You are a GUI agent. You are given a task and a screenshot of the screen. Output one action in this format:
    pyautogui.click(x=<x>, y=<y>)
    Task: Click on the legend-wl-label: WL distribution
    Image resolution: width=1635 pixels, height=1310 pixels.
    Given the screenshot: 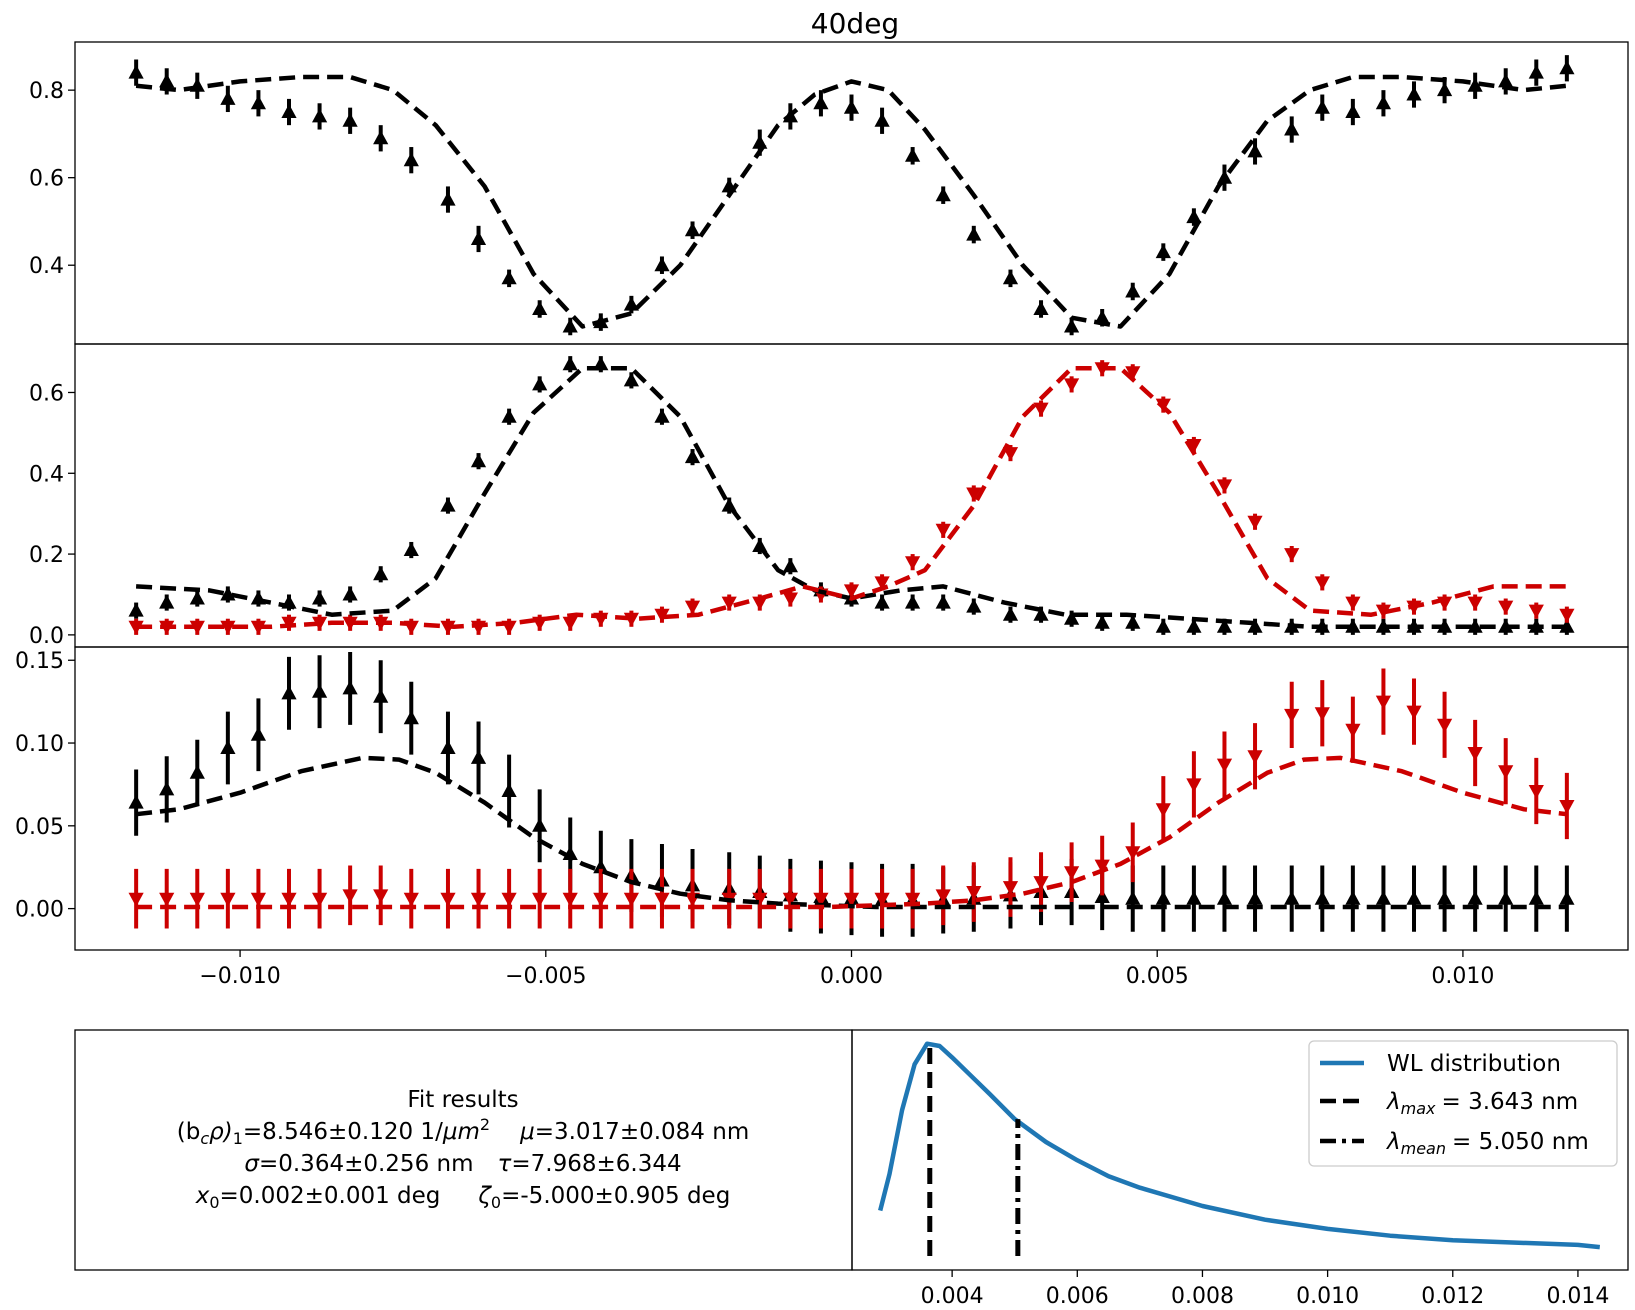 What is the action you would take?
    pyautogui.click(x=1474, y=1064)
    